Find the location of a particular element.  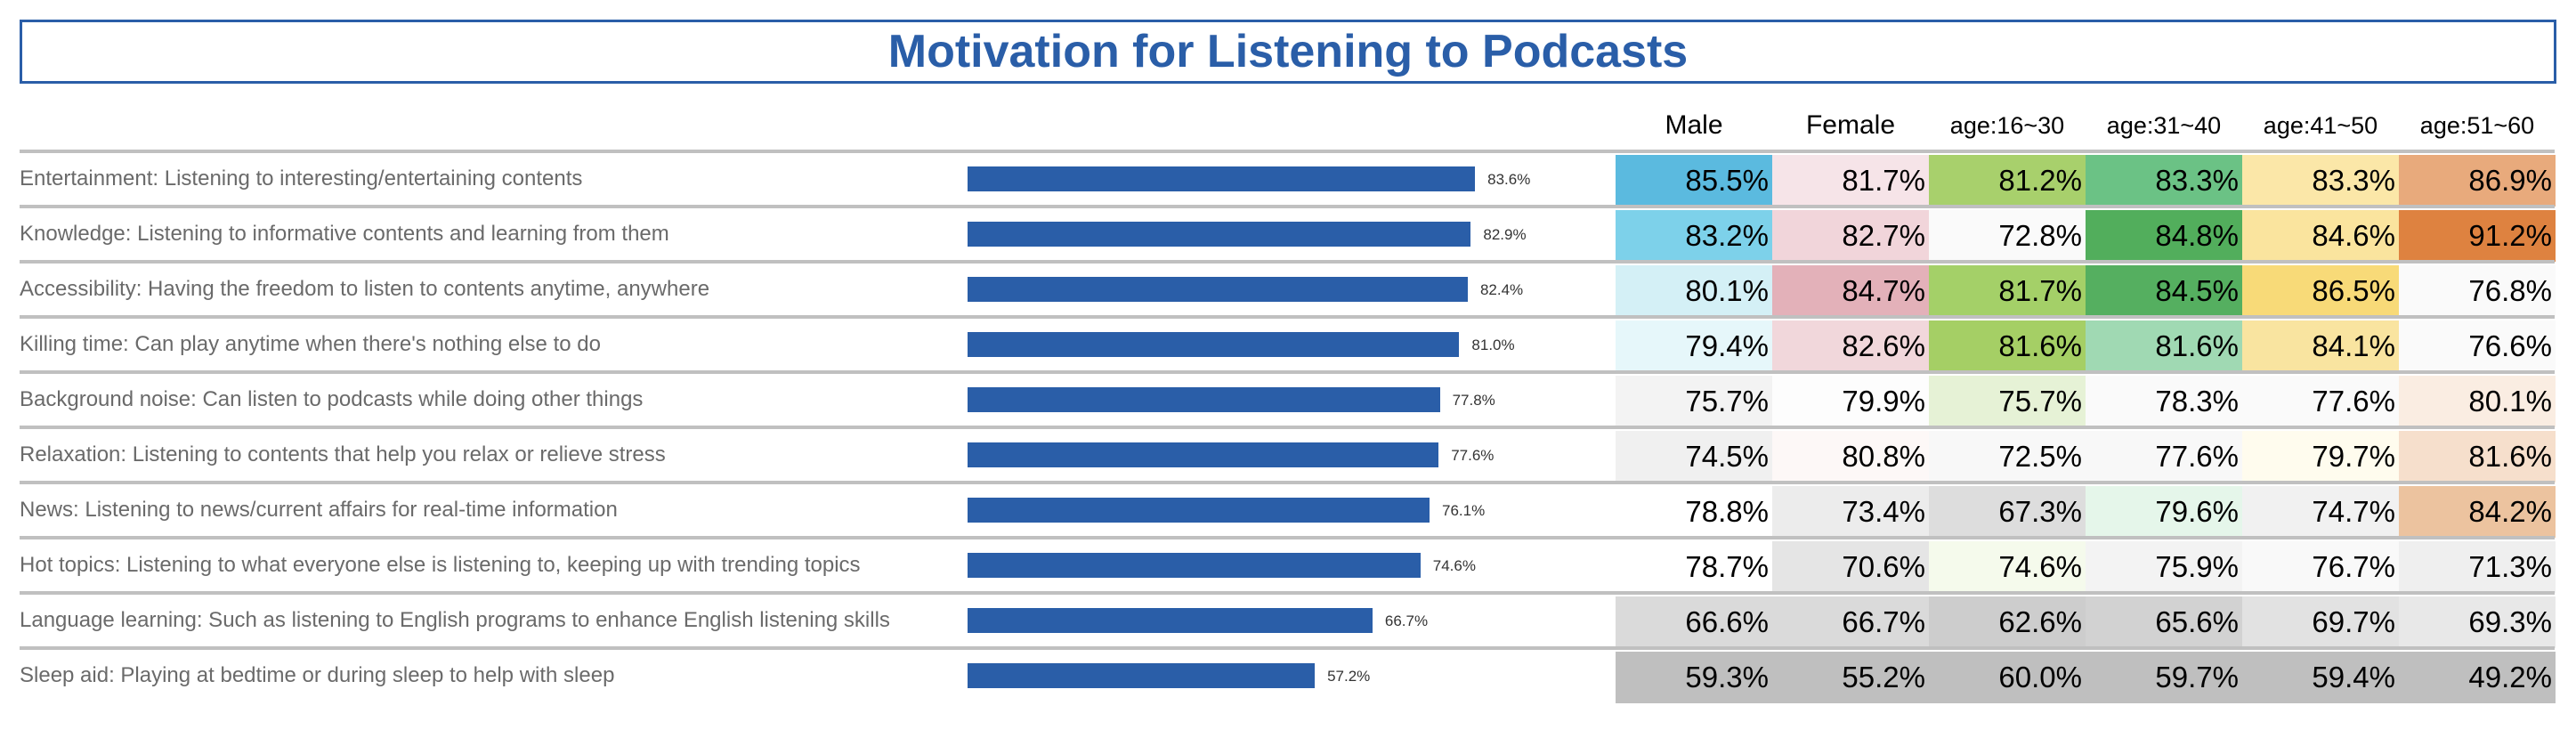

heatmap-cell: 83.2% is located at coordinates (1694, 236).